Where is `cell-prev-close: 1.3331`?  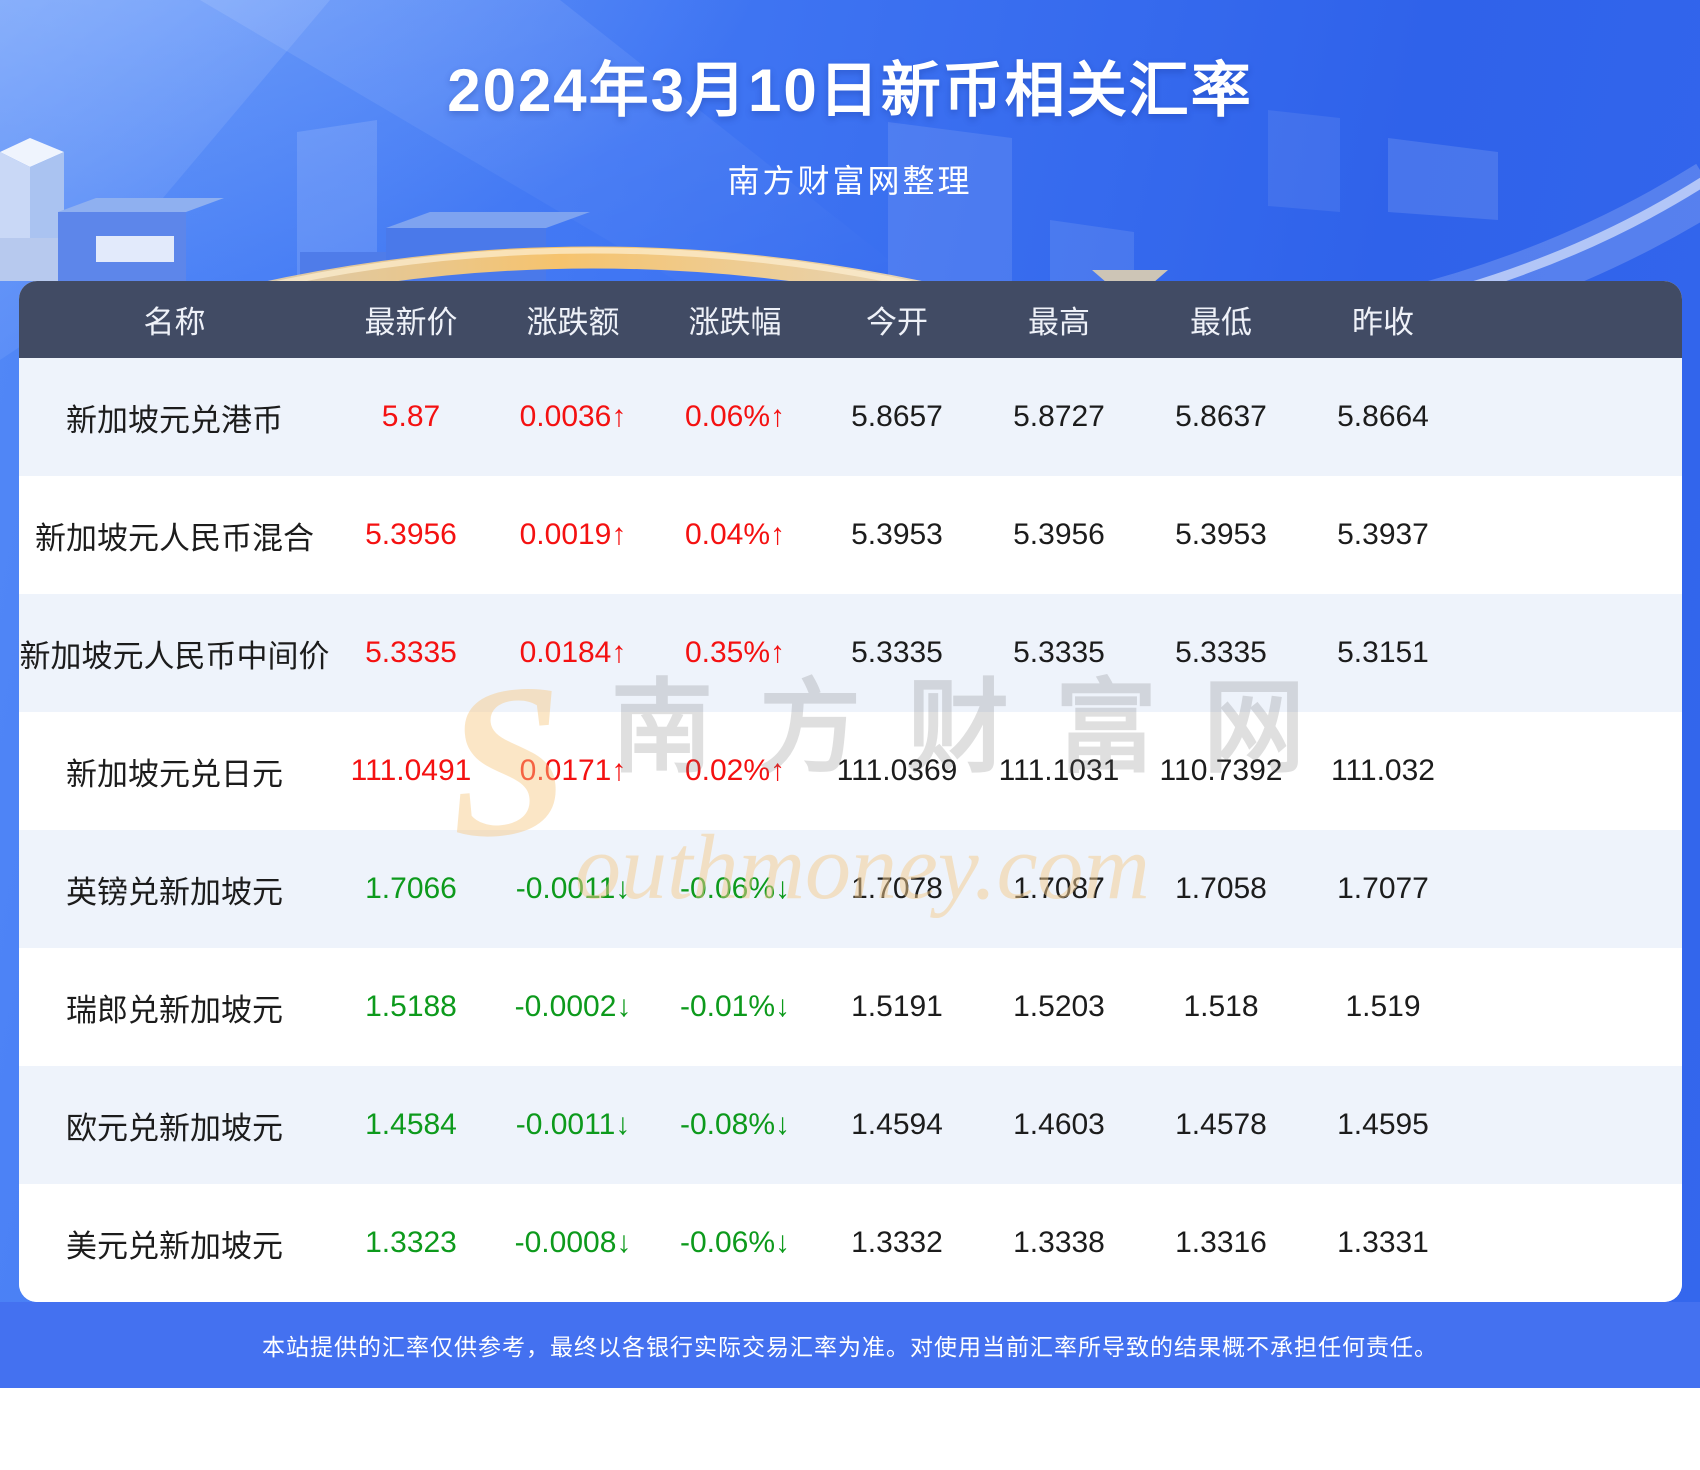
cell-prev-close: 1.3331 is located at coordinates (1383, 1242).